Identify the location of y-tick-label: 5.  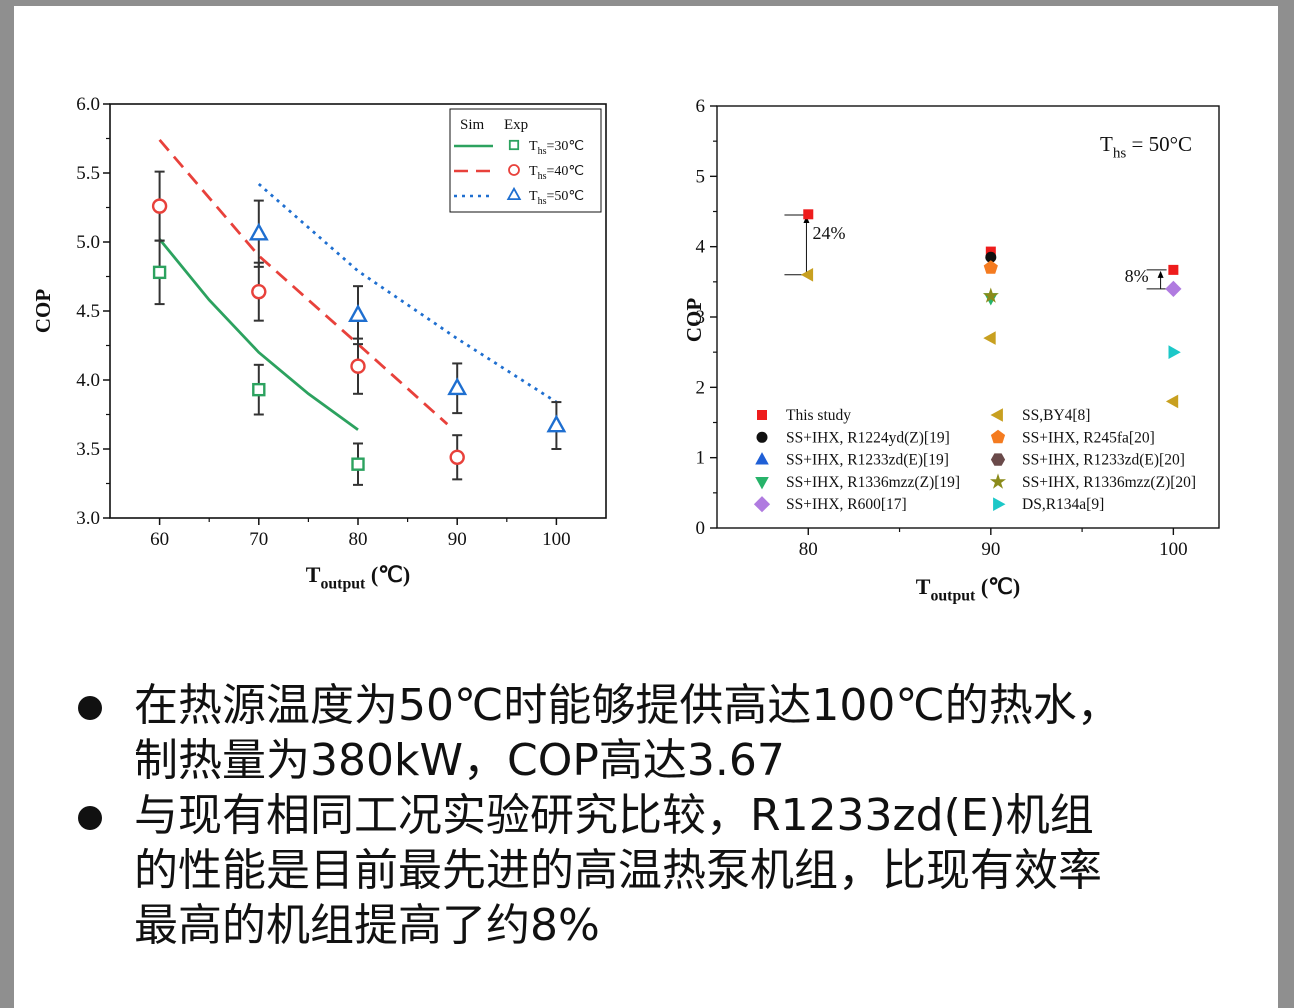
(701, 176).